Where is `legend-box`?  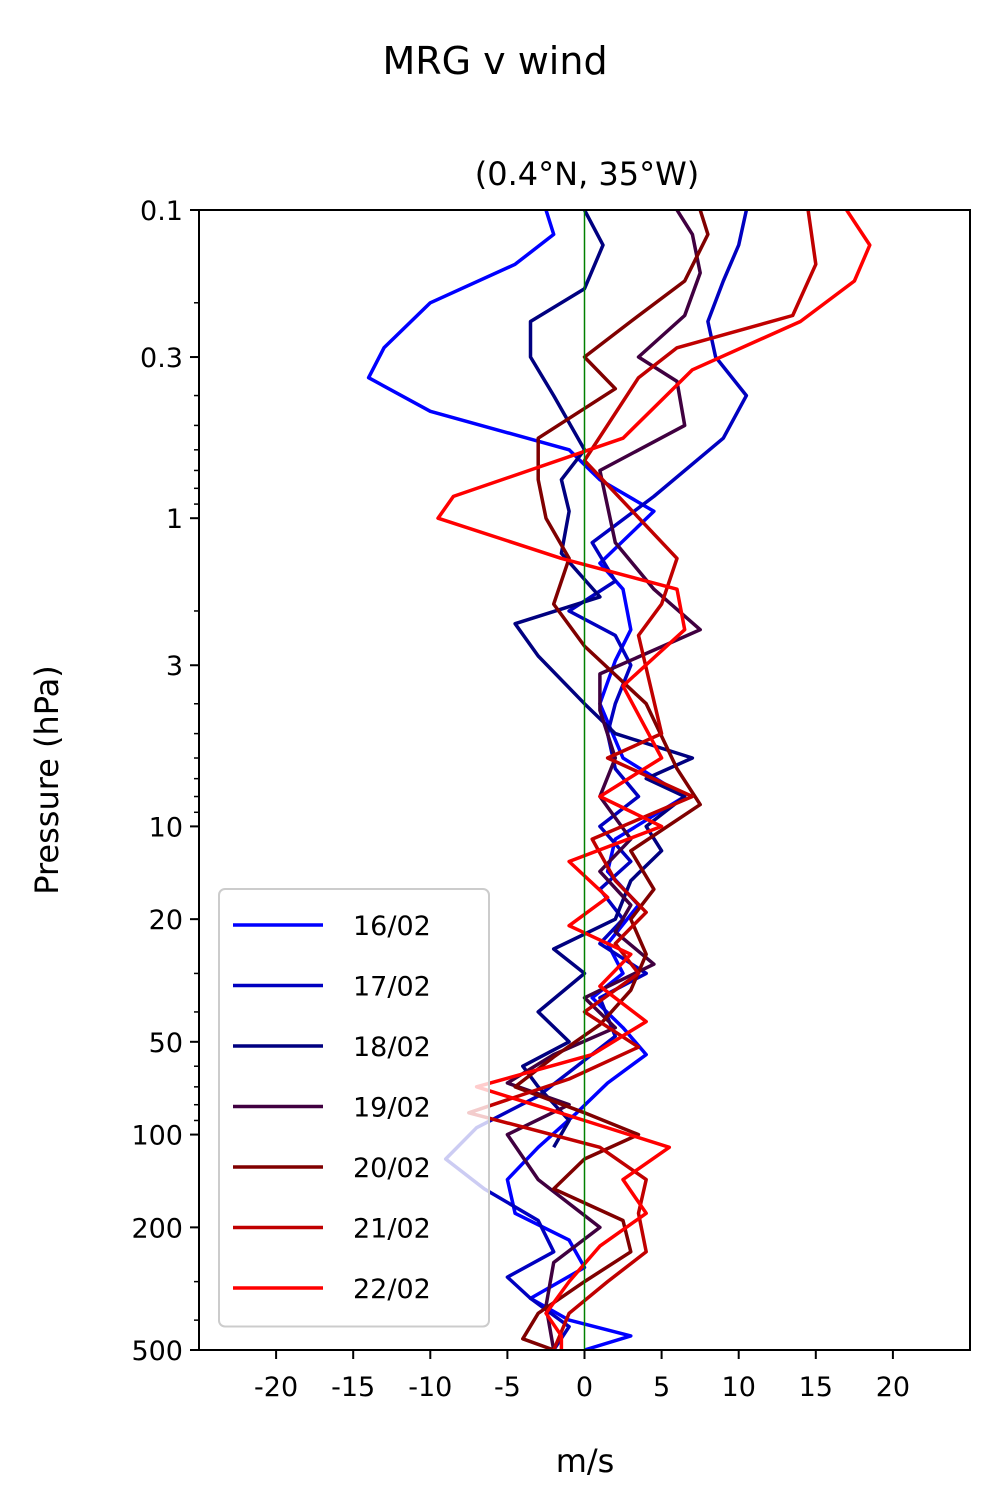 legend-box is located at coordinates (354, 1108).